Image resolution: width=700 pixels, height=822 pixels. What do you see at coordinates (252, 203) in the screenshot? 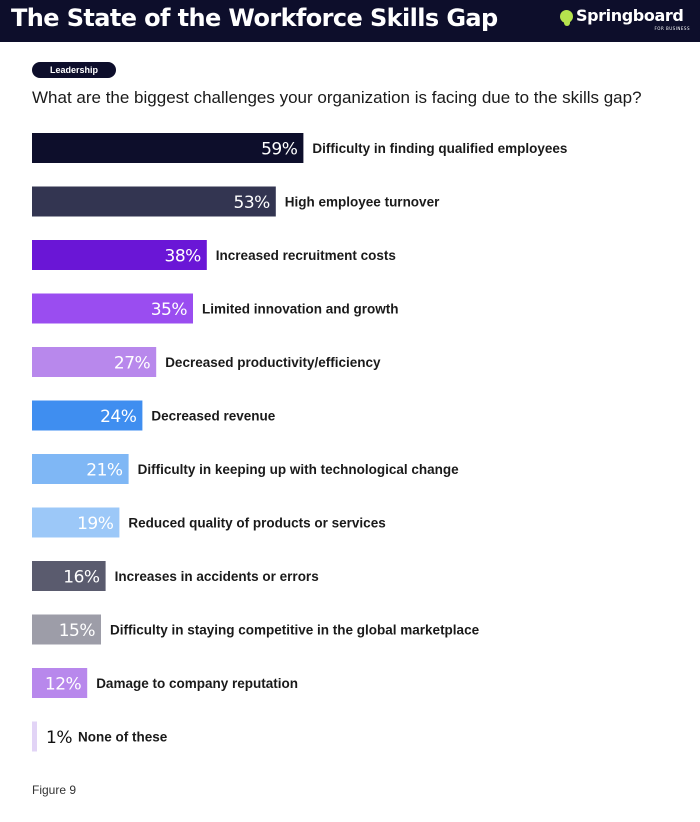
I see `bar-value-label-2: 53%` at bounding box center [252, 203].